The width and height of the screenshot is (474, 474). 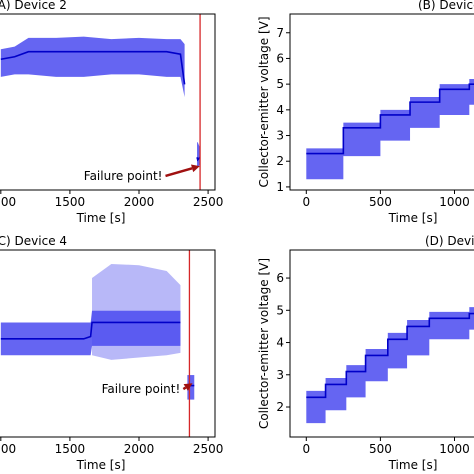 What do you see at coordinates (33, 6) in the screenshot?
I see `panel-title: (A) Device 2` at bounding box center [33, 6].